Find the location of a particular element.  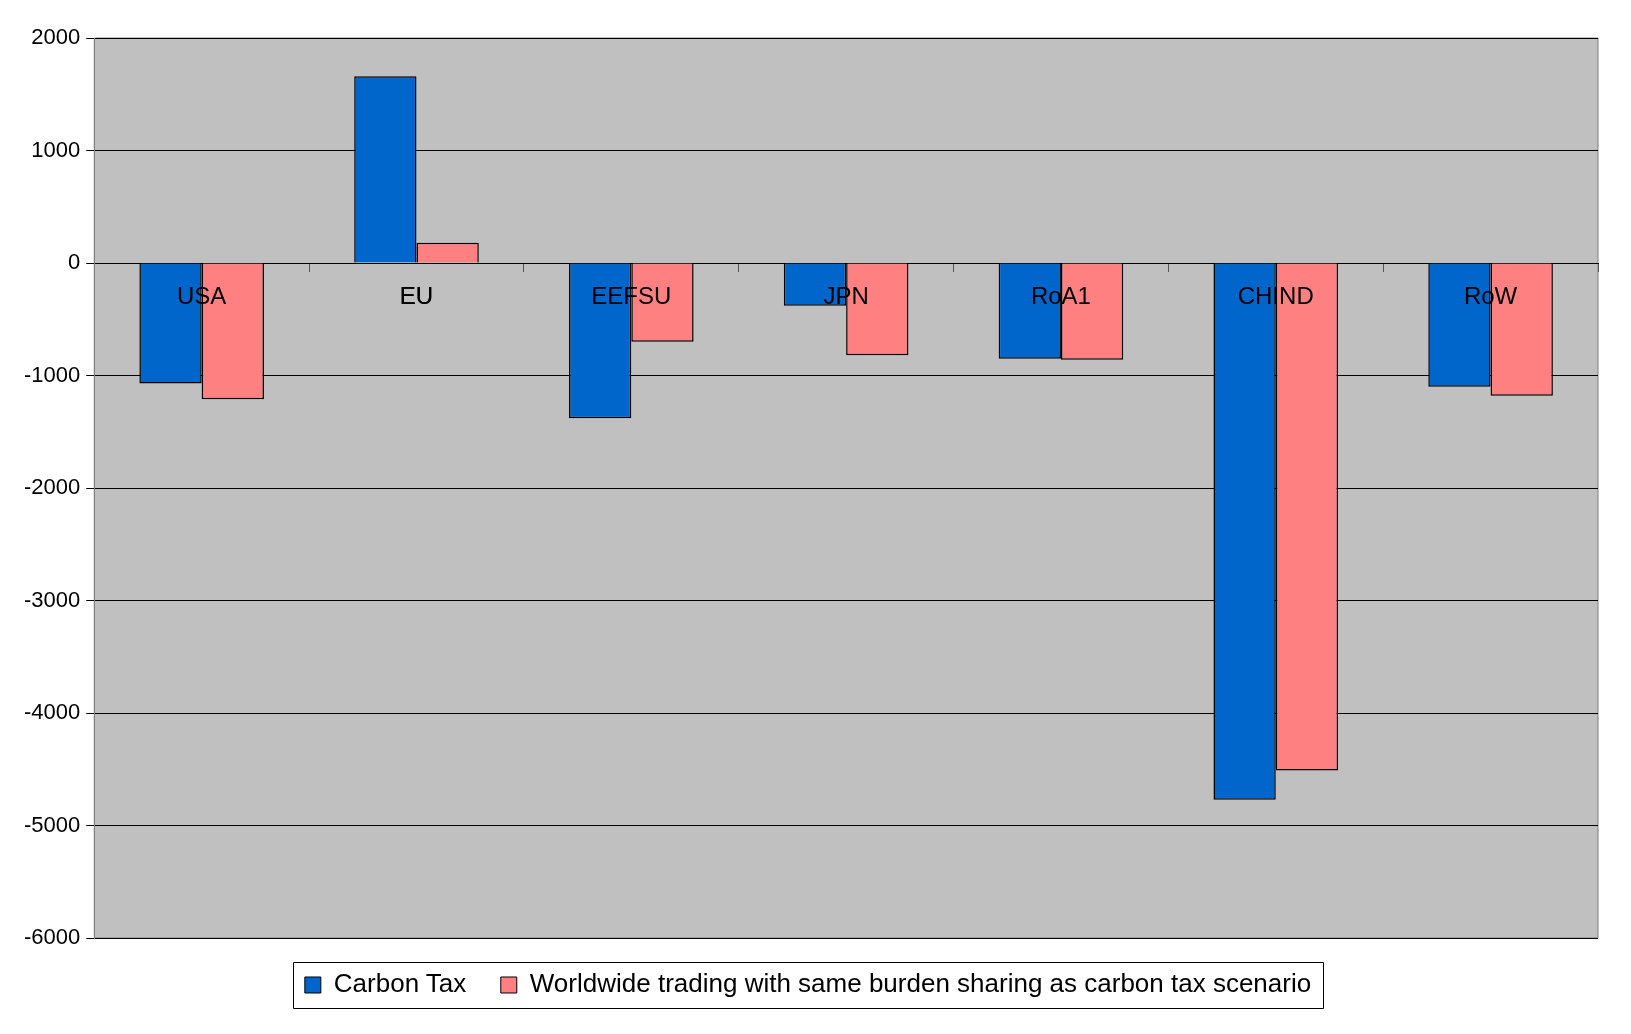

y-tick-label: 1000 is located at coordinates (56, 149).